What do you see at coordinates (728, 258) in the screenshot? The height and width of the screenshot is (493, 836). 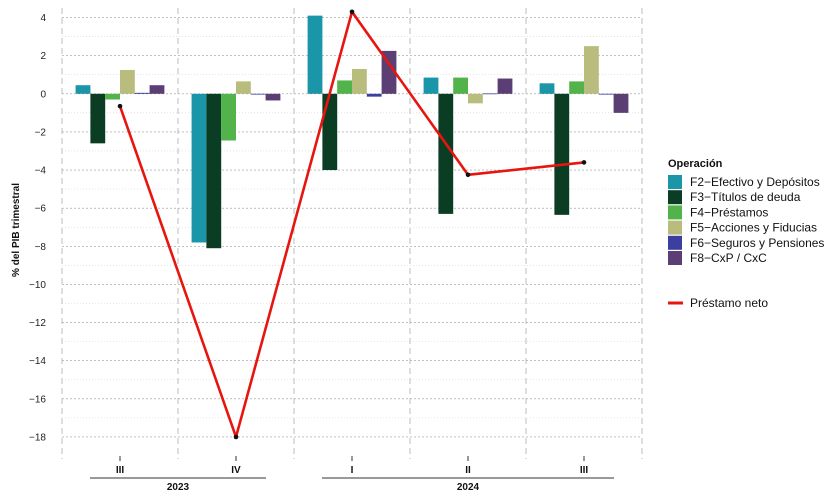 I see `legend-label: F8−CxP / CxC` at bounding box center [728, 258].